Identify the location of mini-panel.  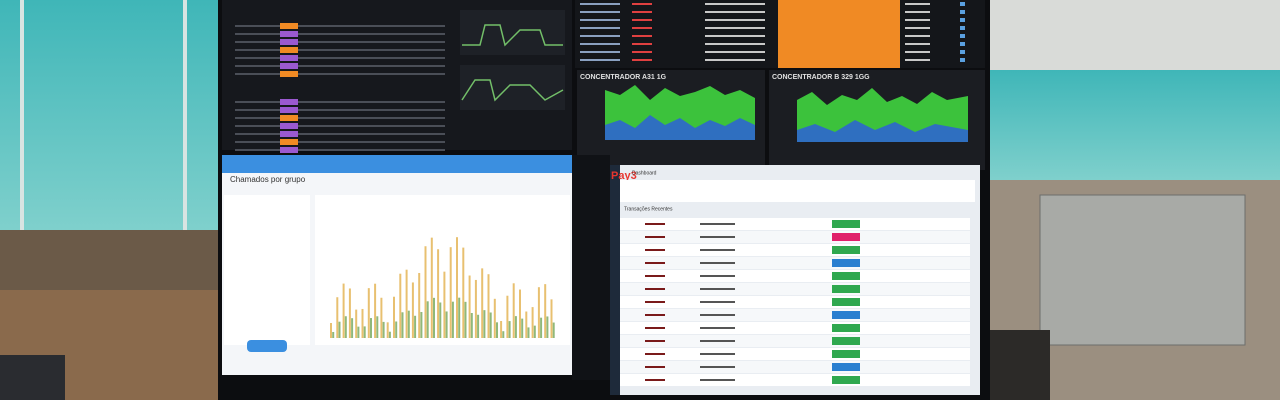
(512, 32).